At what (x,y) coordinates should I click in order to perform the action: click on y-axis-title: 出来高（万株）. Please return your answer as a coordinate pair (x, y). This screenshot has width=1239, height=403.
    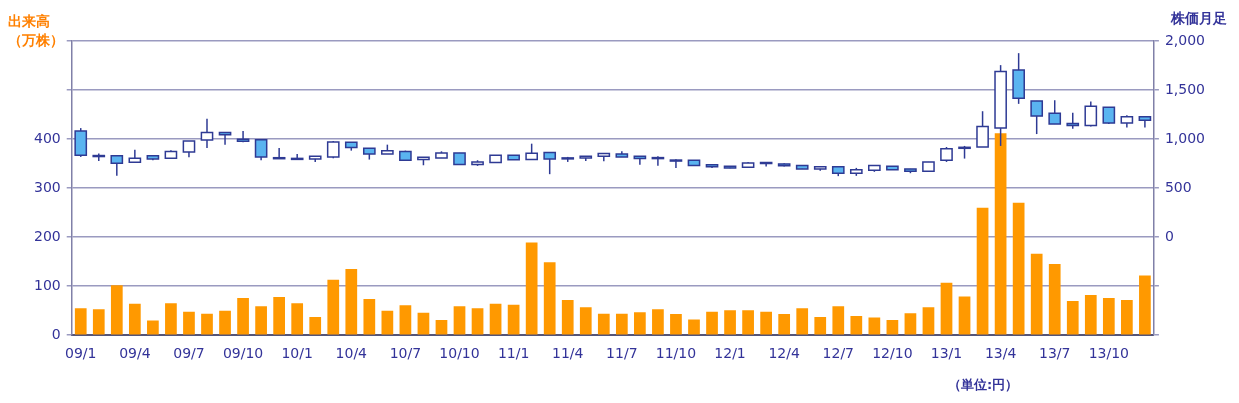
    Looking at the image, I should click on (36, 31).